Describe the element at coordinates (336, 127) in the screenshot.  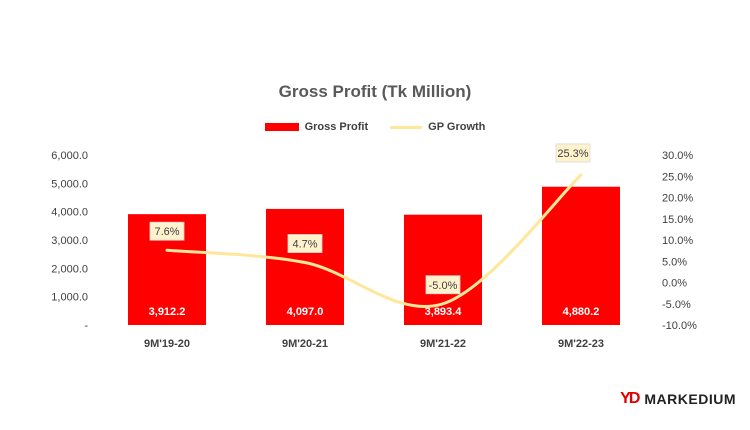
I see `legend-label-gross-profit: Gross Profit` at that location.